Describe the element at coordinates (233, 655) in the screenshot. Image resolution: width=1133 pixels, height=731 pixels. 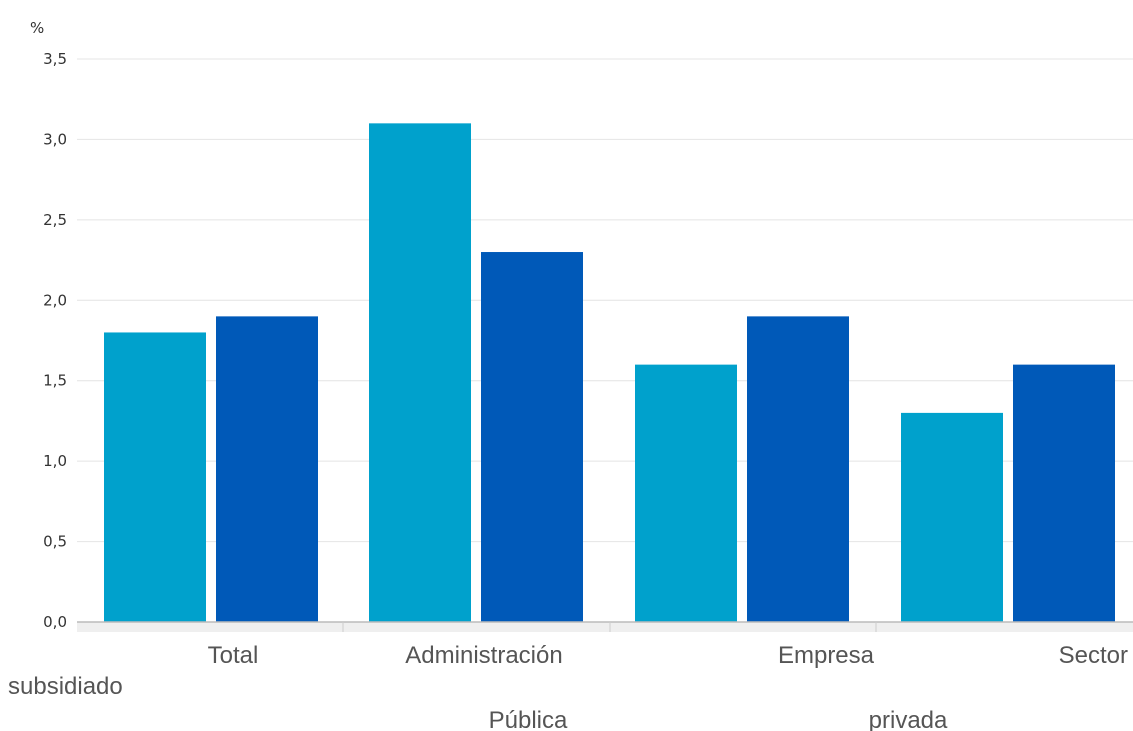
I see `category-label-total: Total` at that location.